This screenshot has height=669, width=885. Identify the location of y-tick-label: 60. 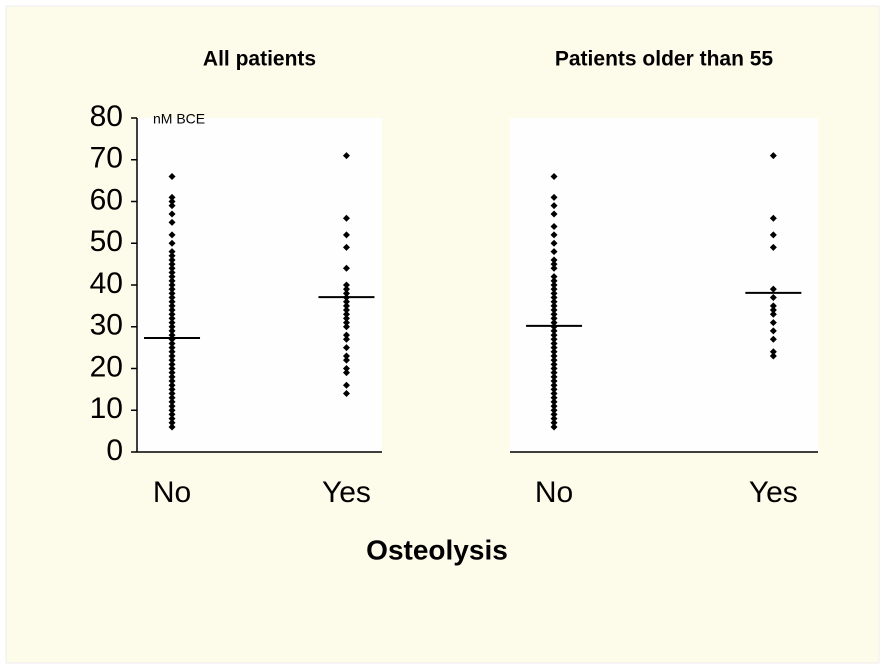
(106, 199).